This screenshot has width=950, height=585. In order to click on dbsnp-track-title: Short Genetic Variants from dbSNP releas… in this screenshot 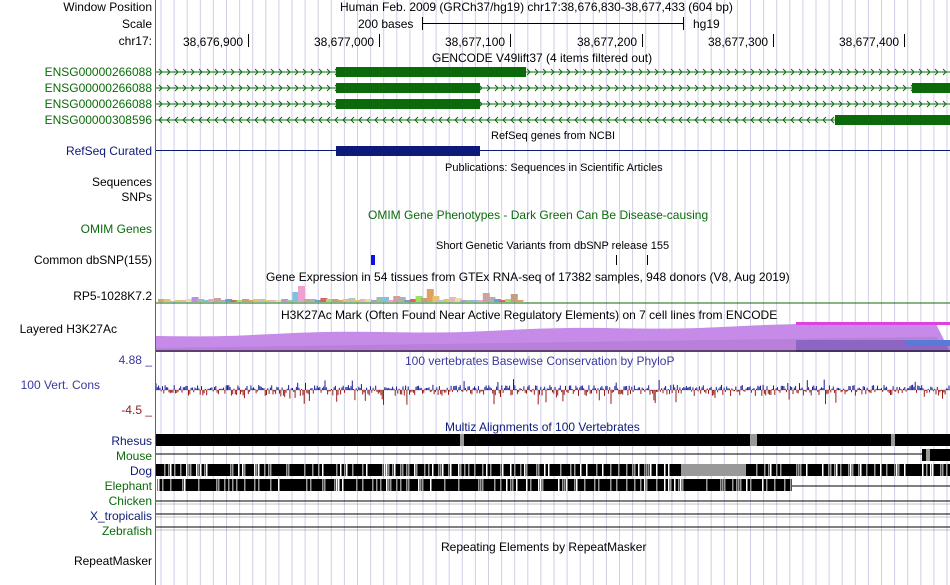, I will do `click(553, 246)`.